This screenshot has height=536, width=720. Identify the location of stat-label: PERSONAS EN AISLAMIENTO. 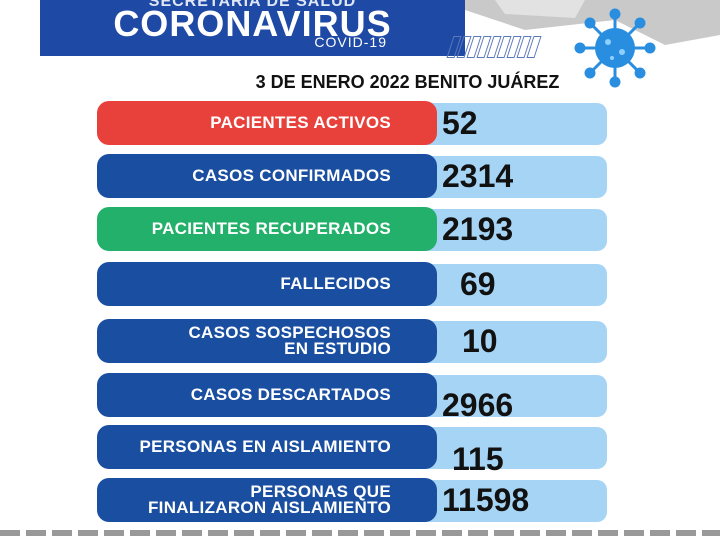
(267, 447).